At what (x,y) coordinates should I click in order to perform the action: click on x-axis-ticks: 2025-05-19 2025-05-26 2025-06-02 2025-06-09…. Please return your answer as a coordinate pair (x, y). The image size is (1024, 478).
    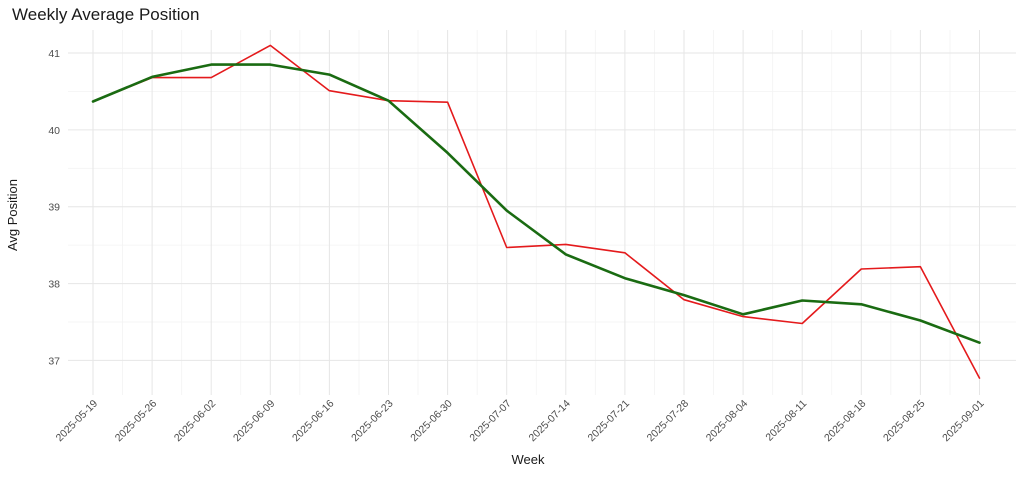
    Looking at the image, I should click on (520, 421).